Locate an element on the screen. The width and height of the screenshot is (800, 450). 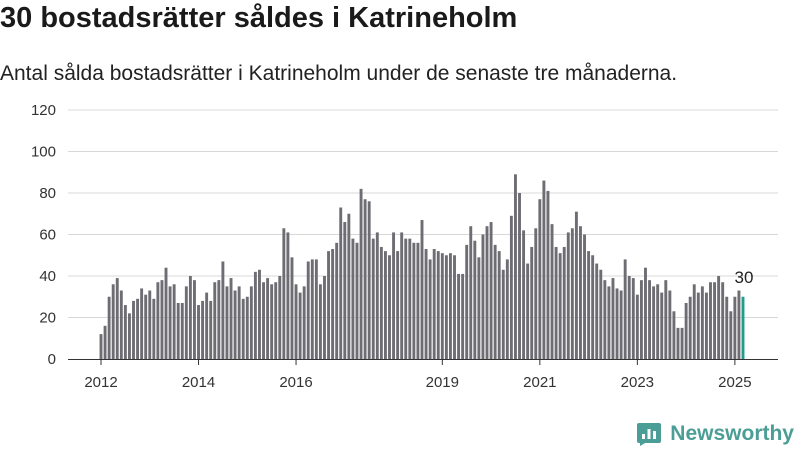
y-tick-label: 80 is located at coordinates (47, 193).